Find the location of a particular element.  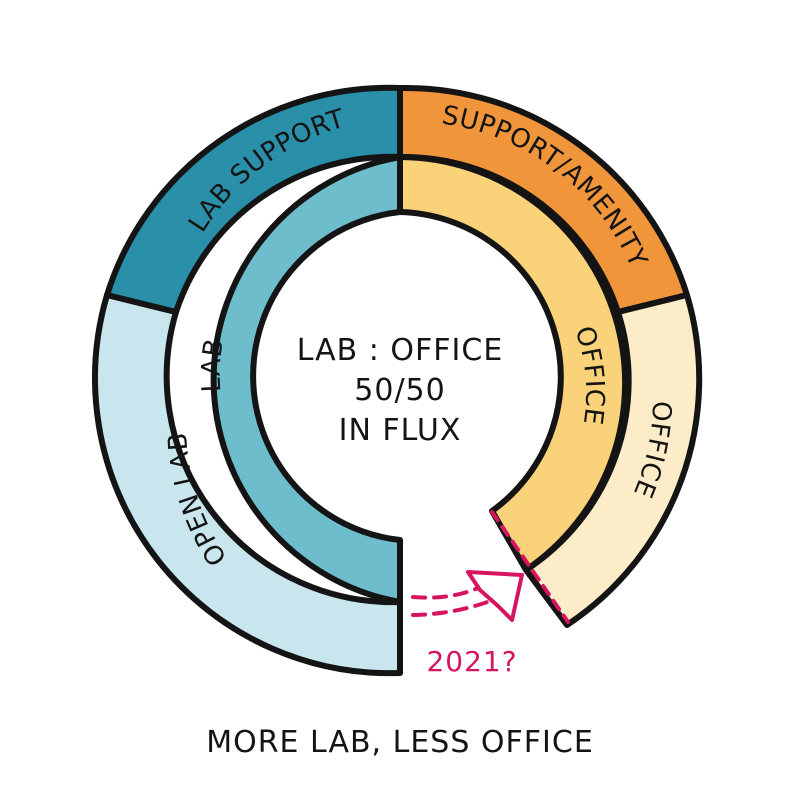

caption: MORE LAB, LESS OFFICE is located at coordinates (400, 742).